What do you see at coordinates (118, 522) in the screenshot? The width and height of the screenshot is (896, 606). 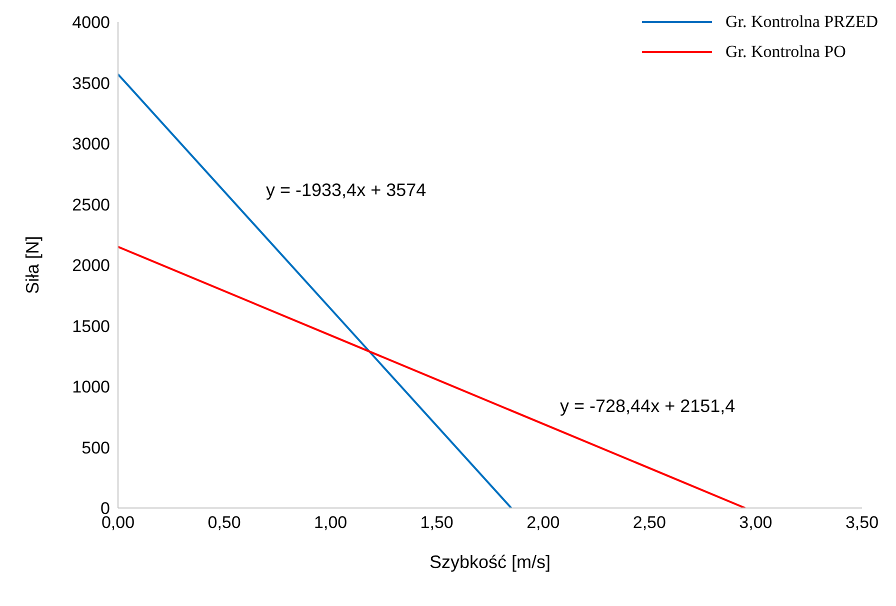 I see `x-tick-label: 0,00` at bounding box center [118, 522].